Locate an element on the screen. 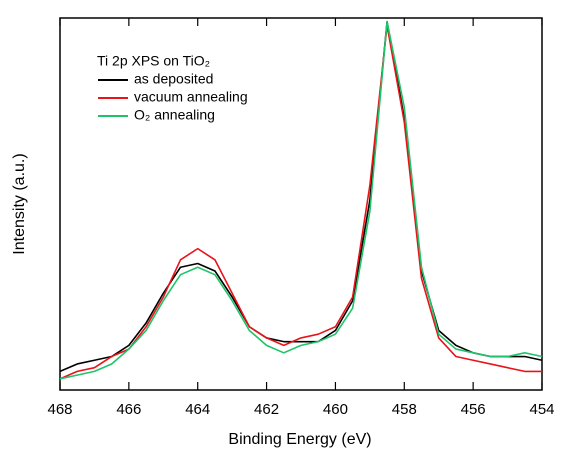 This screenshot has width=581, height=452. x-tick-label: 456 is located at coordinates (473, 409).